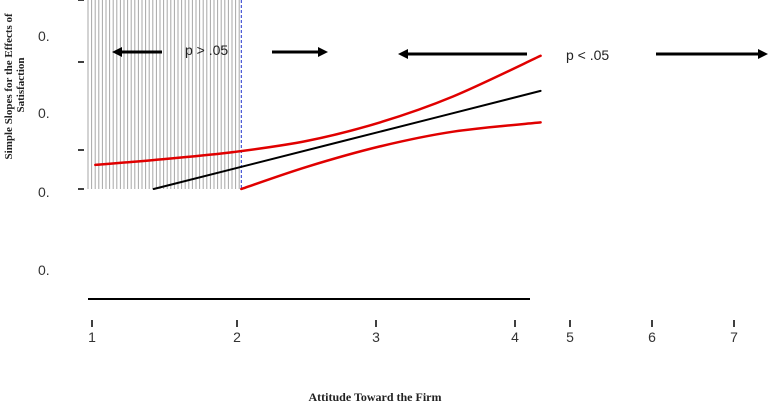  What do you see at coordinates (403, 54) in the screenshot?
I see `arrowhead-left-sig` at bounding box center [403, 54].